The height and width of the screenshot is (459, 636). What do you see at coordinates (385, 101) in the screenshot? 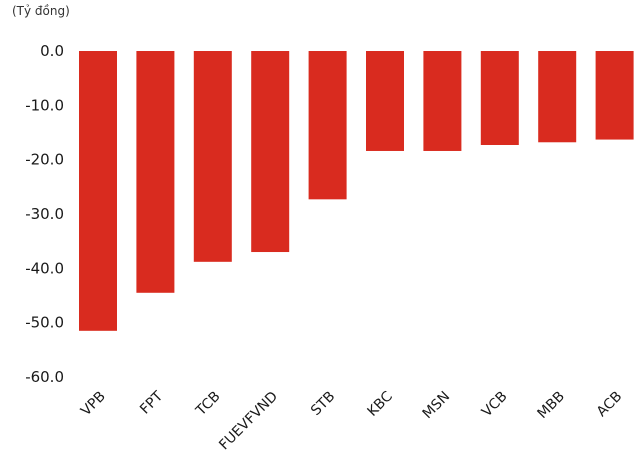
I see `bar-kbc` at bounding box center [385, 101].